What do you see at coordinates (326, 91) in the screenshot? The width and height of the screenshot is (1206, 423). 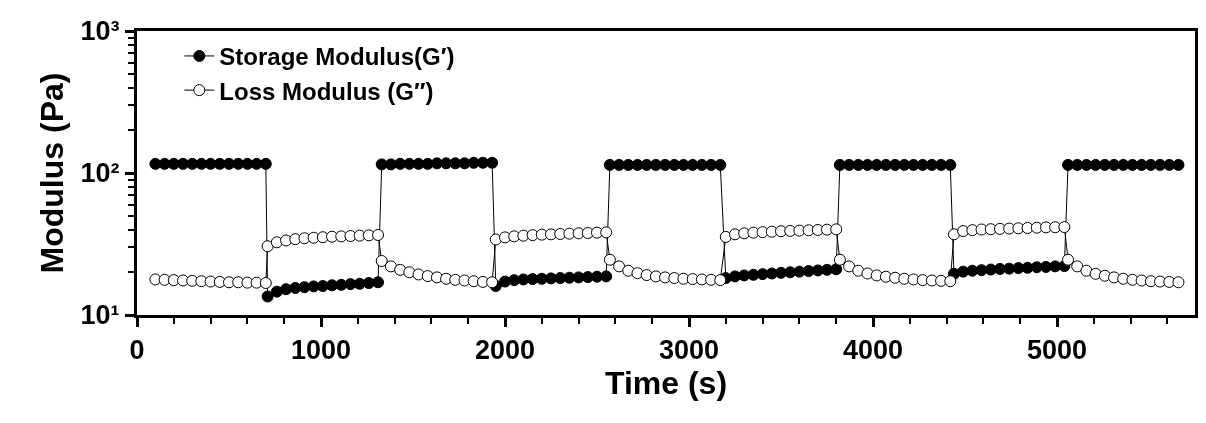 I see `legend-label: Loss Modulus (G″)` at bounding box center [326, 91].